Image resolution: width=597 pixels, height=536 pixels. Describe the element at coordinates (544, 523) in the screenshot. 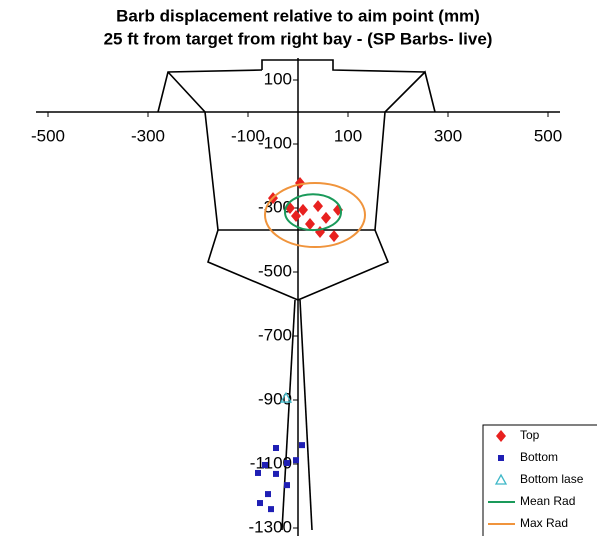

I see `legend-label: Max Rad` at that location.